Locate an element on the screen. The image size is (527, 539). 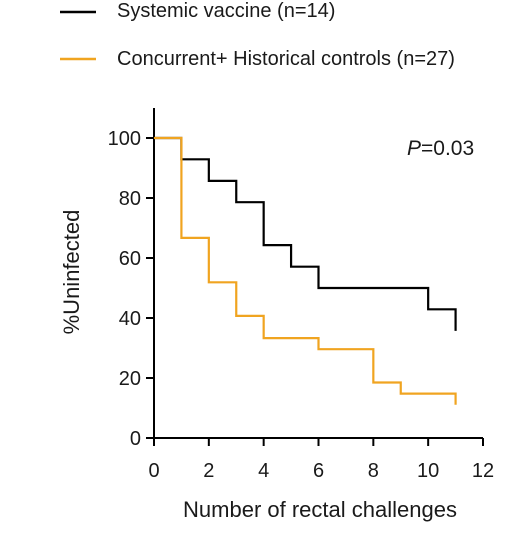
y-tick-label: 80 is located at coordinates (130, 199).